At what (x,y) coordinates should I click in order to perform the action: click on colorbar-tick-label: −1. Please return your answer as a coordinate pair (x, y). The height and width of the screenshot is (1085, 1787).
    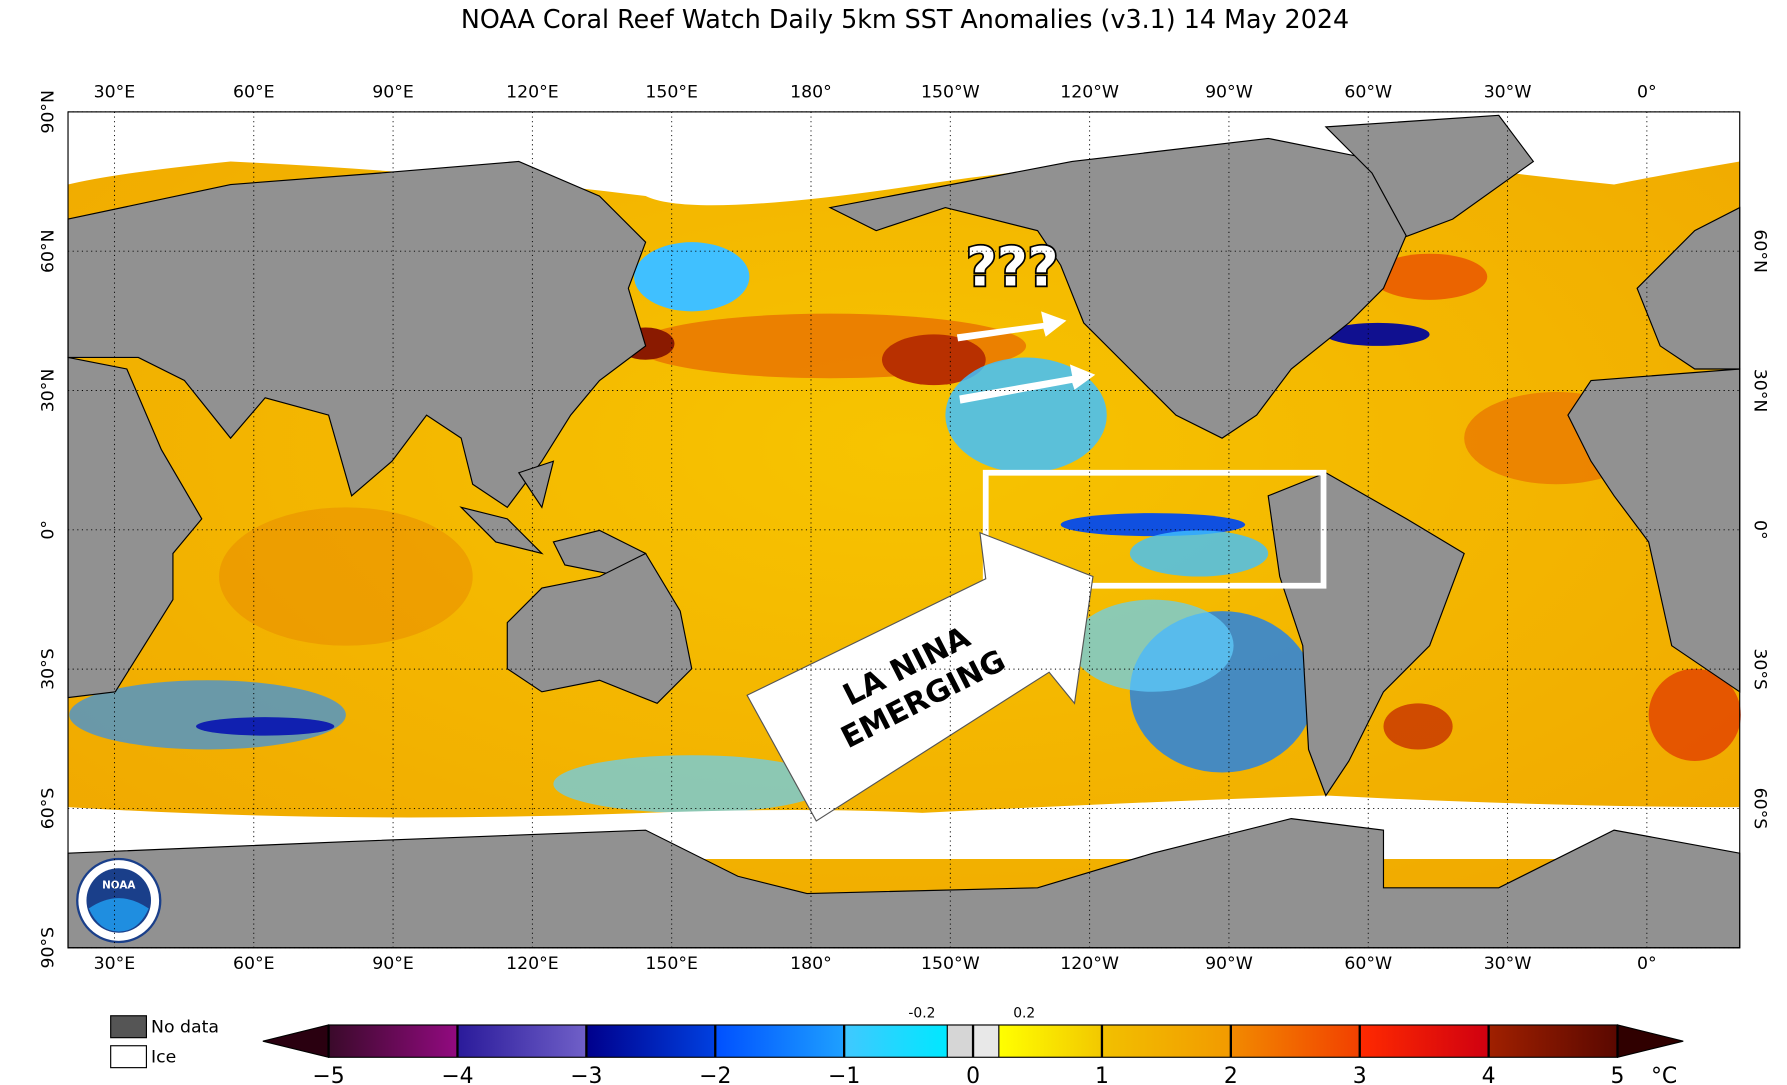
    Looking at the image, I should click on (844, 1074).